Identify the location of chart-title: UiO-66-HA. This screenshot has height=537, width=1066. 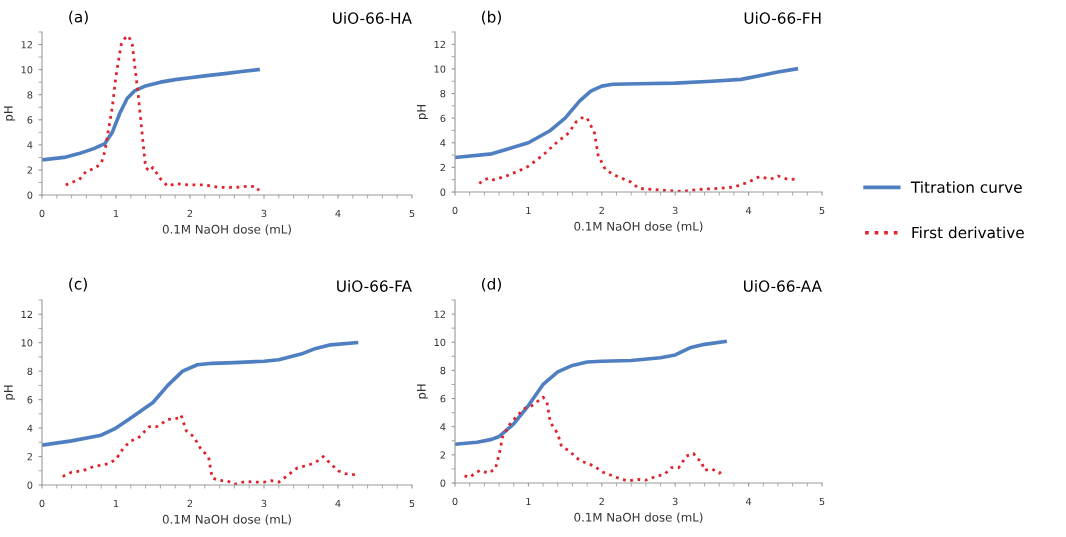
(372, 18).